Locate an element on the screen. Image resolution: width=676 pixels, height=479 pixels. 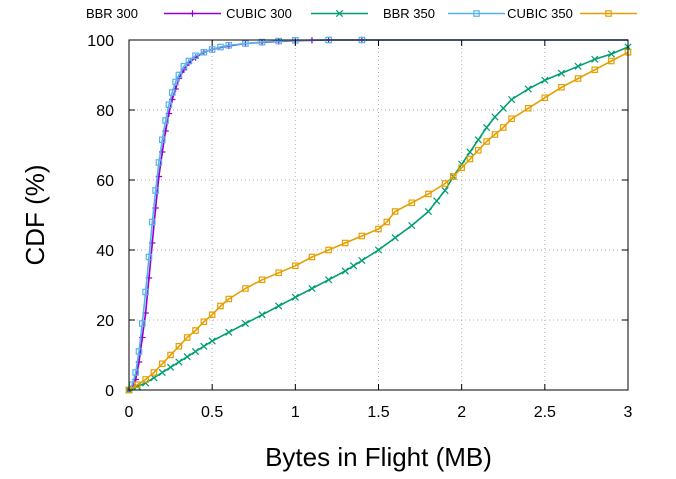
x-tick-label: 1.5 is located at coordinates (378, 412).